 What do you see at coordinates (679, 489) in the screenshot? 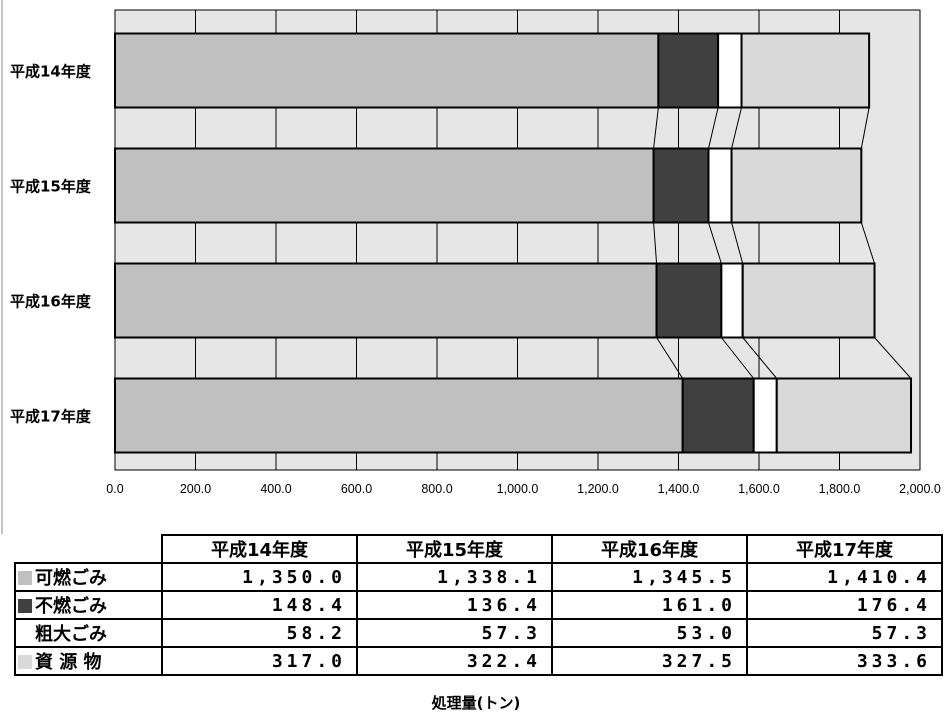
I see `x-tick-label: 1,400.0` at bounding box center [679, 489].